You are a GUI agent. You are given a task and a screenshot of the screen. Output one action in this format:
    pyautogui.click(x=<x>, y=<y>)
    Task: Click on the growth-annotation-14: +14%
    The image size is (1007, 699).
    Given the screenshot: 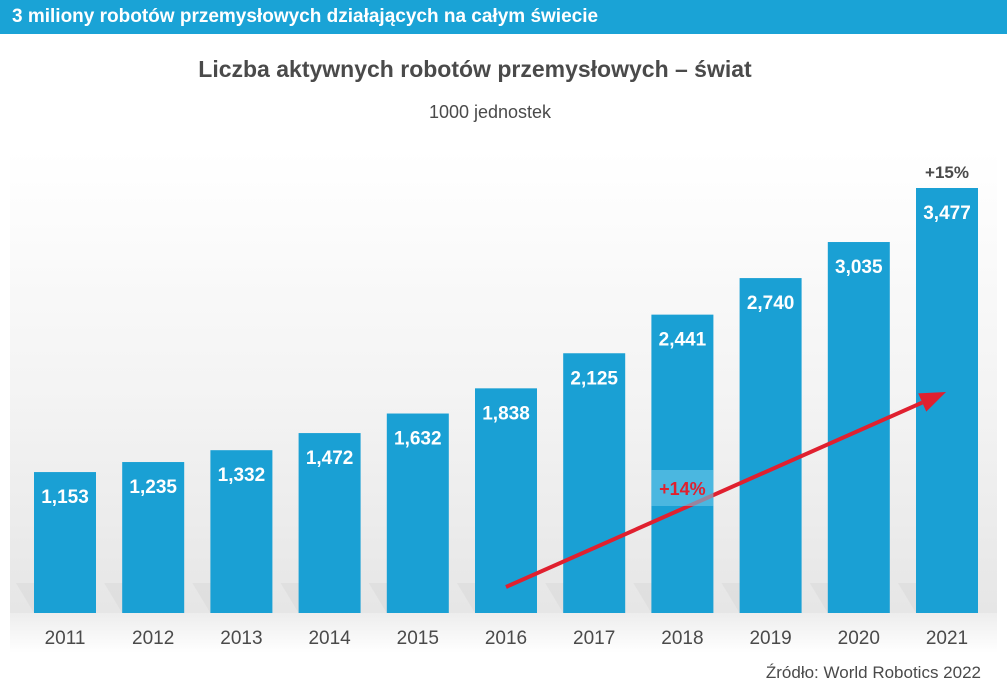 What is the action you would take?
    pyautogui.click(x=682, y=489)
    